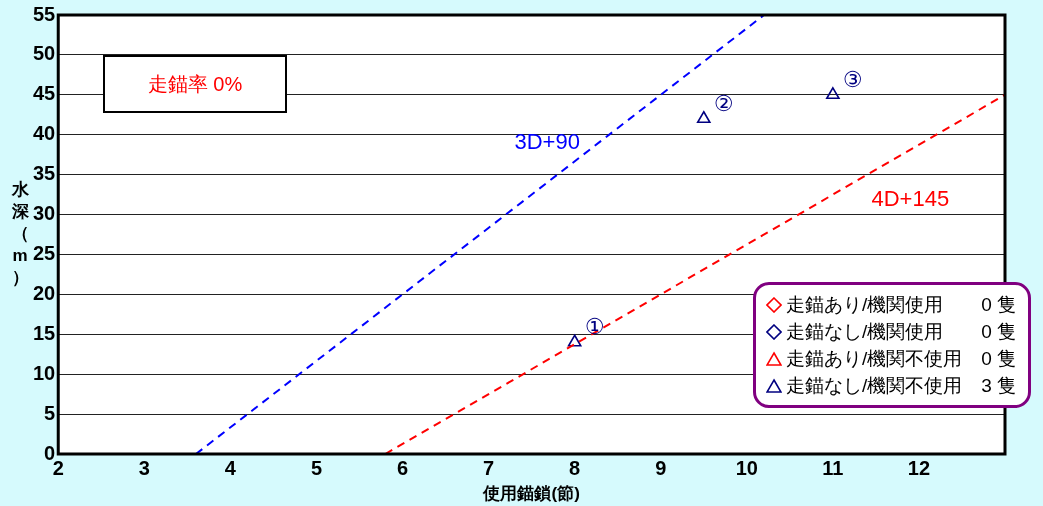 The height and width of the screenshot is (506, 1043). Describe the element at coordinates (44, 372) in the screenshot. I see `y-tick-label: 10` at that location.